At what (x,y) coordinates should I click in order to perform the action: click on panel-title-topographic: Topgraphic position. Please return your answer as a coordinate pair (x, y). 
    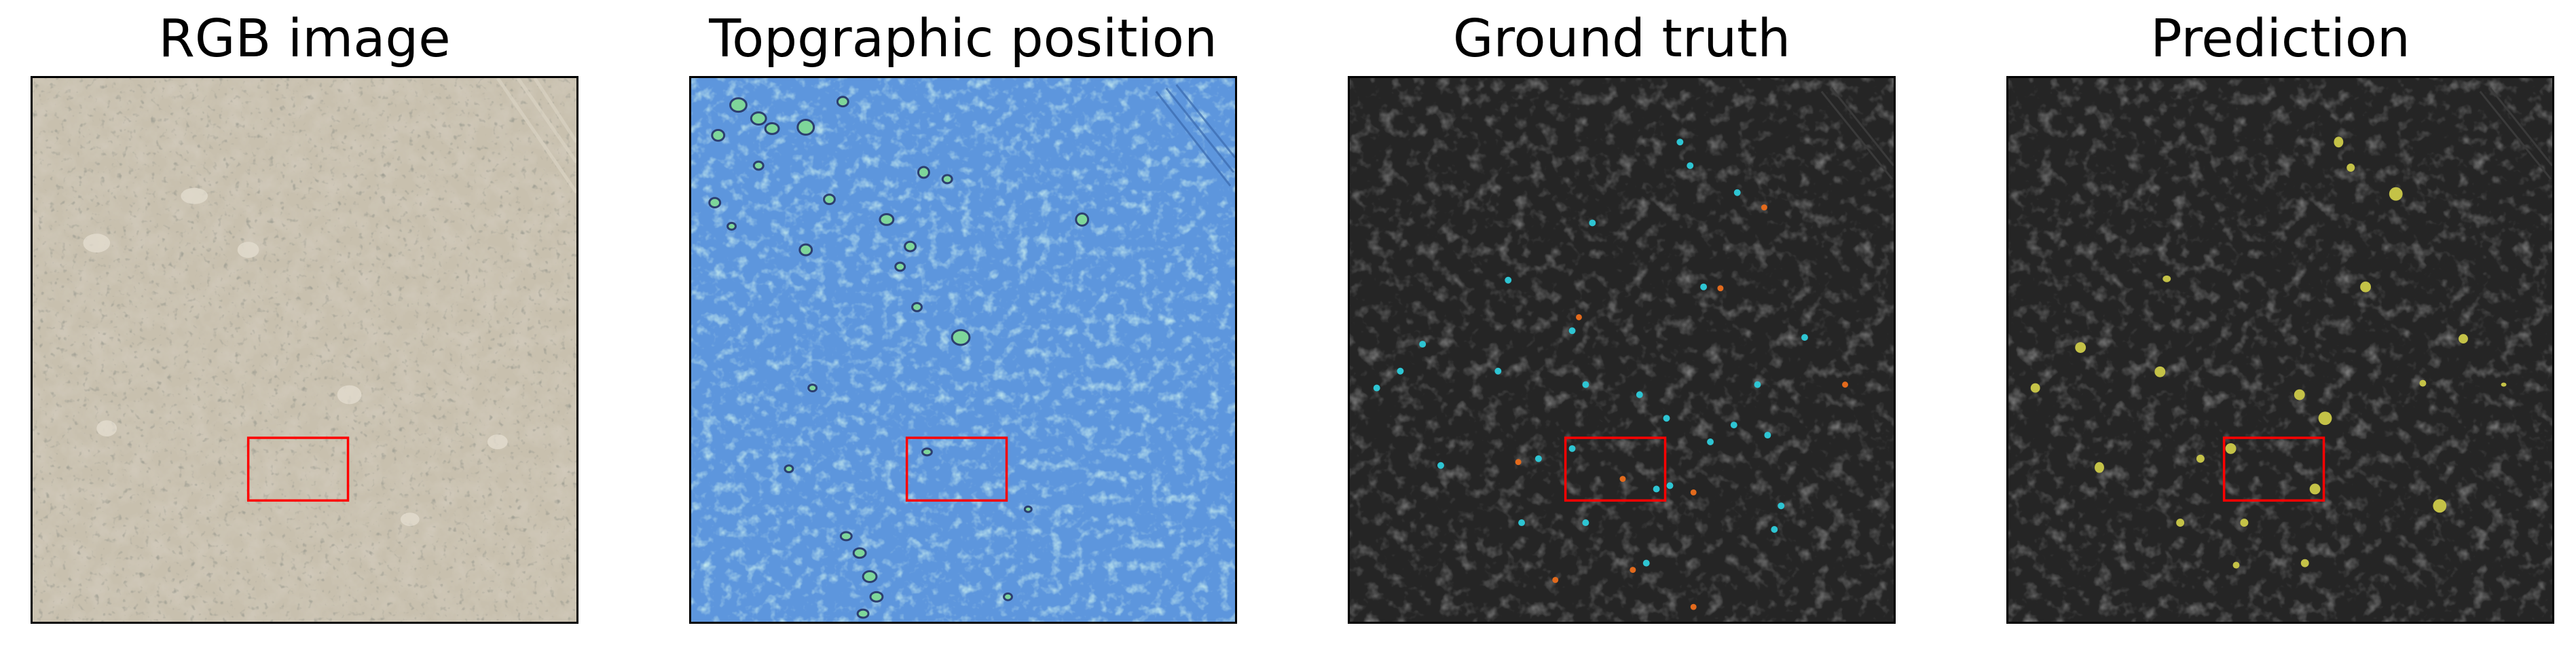
    Looking at the image, I should click on (963, 39).